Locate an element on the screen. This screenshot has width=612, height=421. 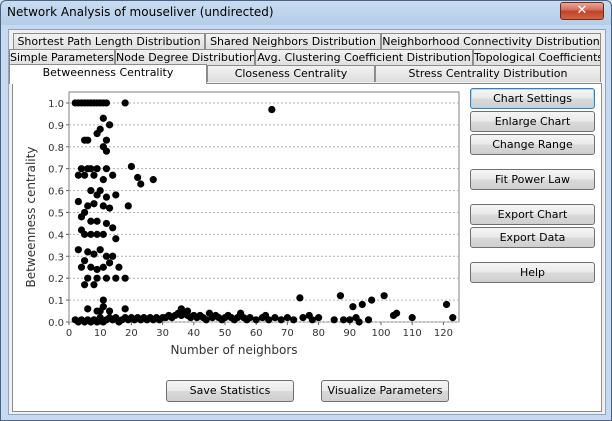
tab-neighborhood-connectivity-distribution: Neighborhood Connectivity Distribution is located at coordinates (491, 41).